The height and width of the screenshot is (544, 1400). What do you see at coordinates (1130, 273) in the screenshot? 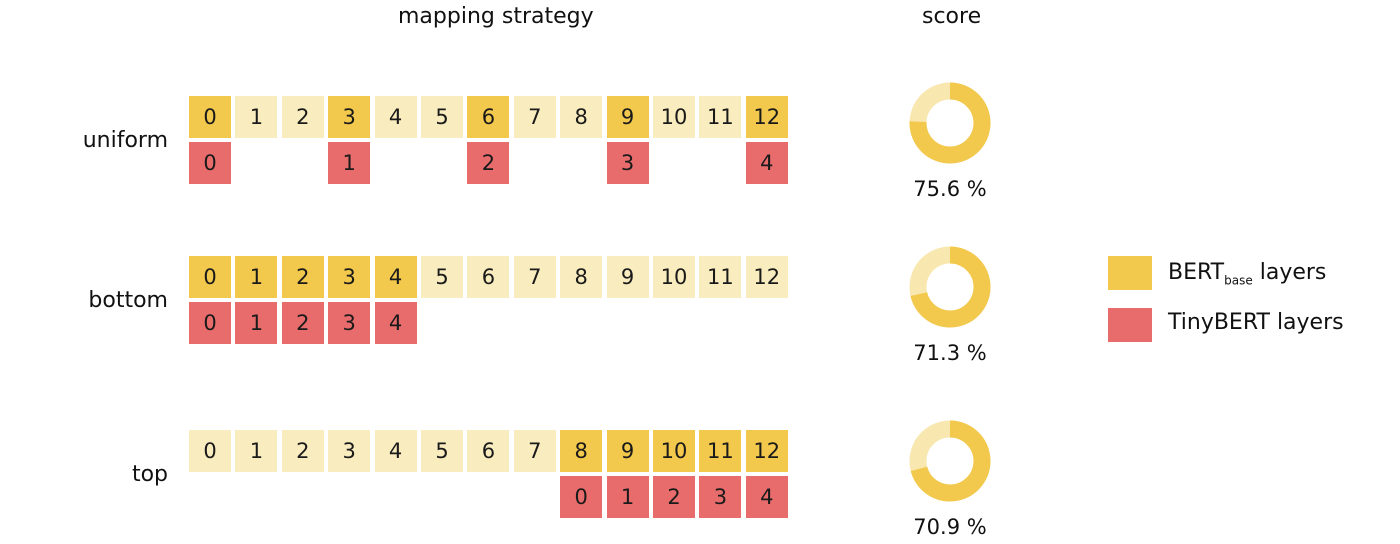
I see `legend-swatch-teacher` at bounding box center [1130, 273].